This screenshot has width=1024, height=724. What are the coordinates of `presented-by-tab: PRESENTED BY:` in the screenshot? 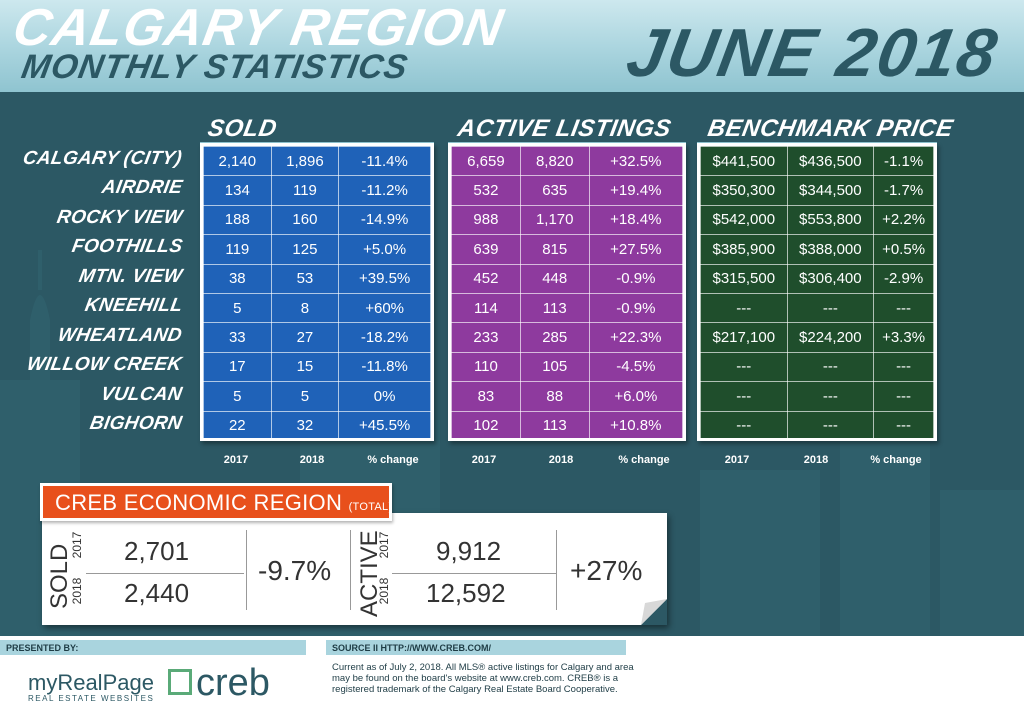 It's located at (153, 647).